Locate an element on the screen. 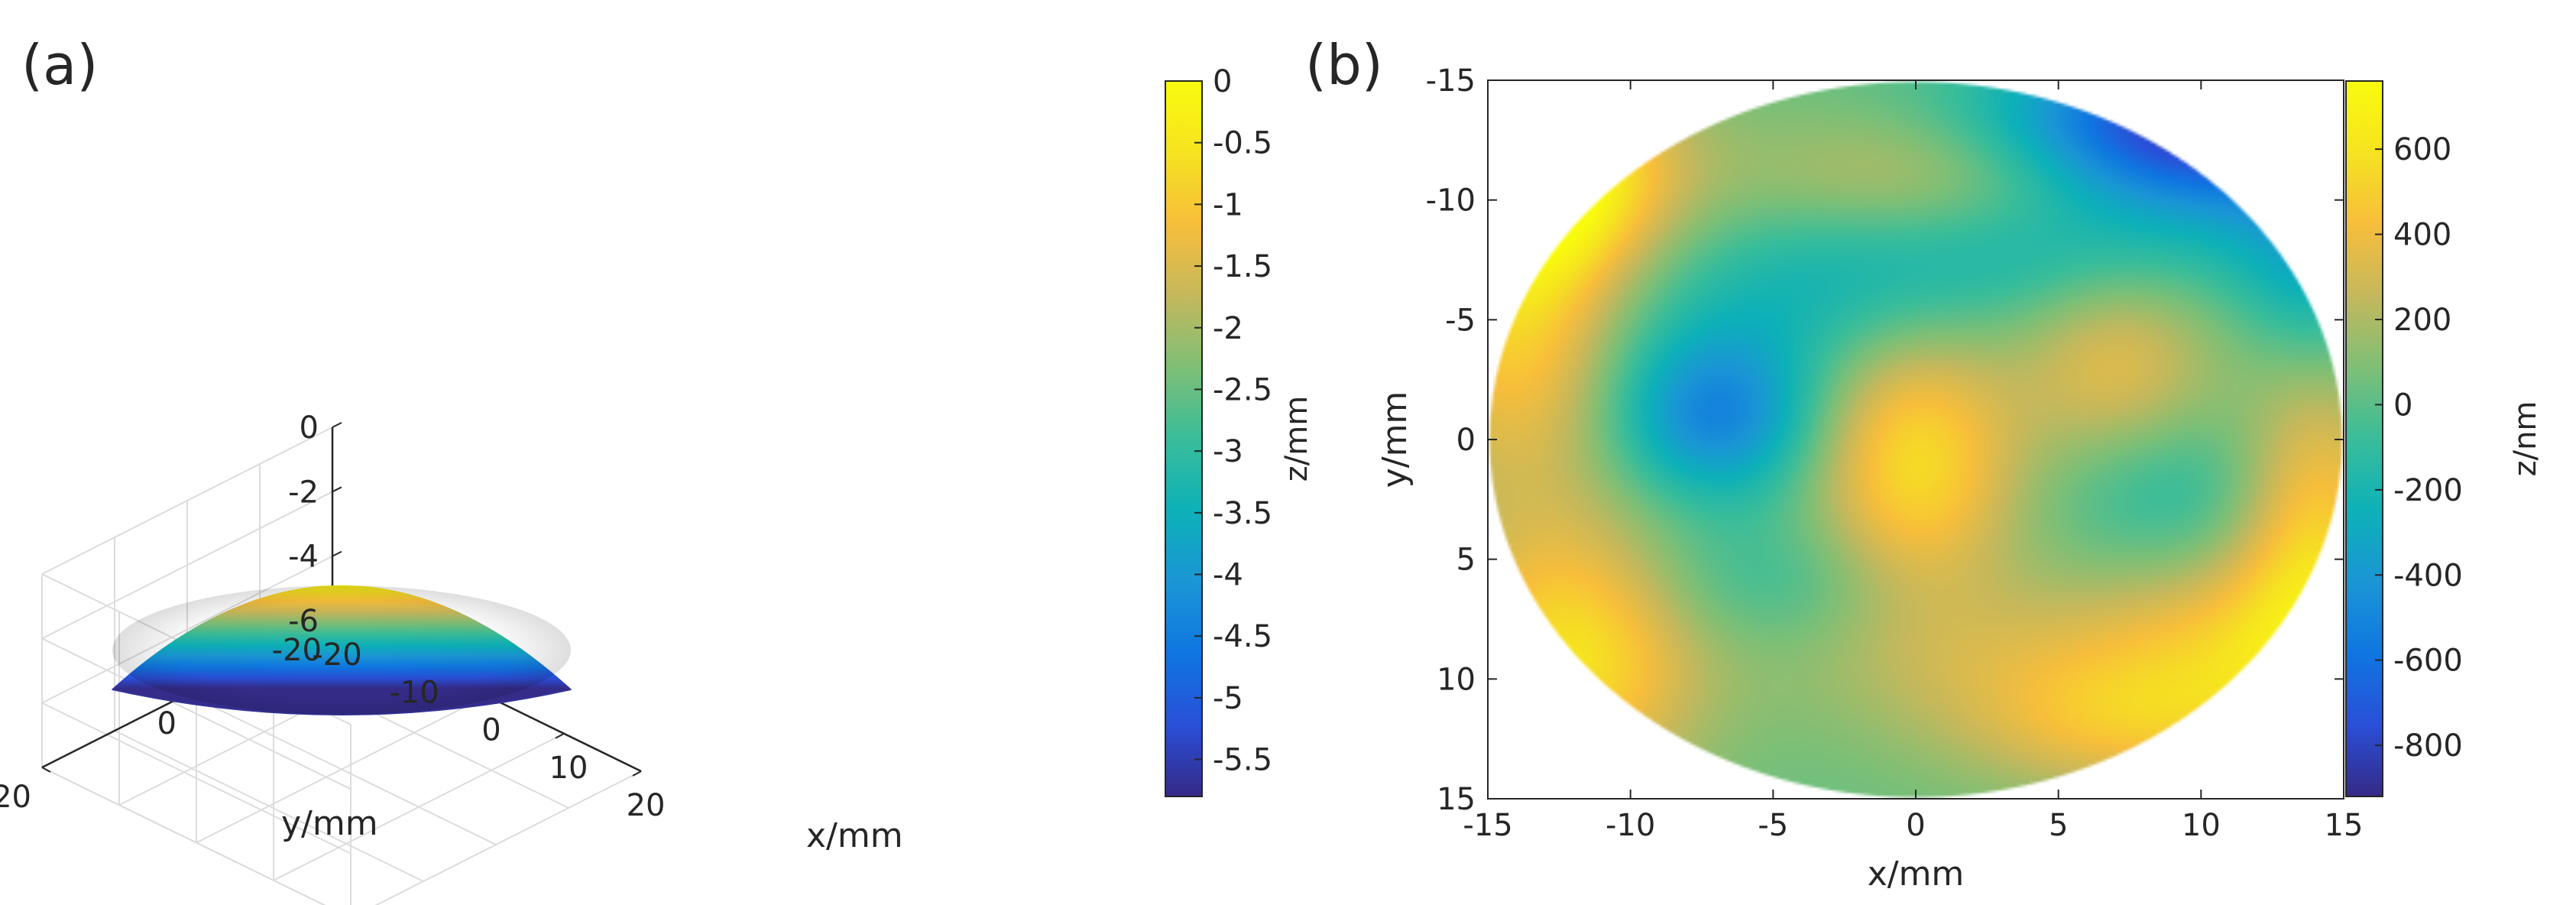  colorbar-tick-label: -1.5 is located at coordinates (1242, 267).